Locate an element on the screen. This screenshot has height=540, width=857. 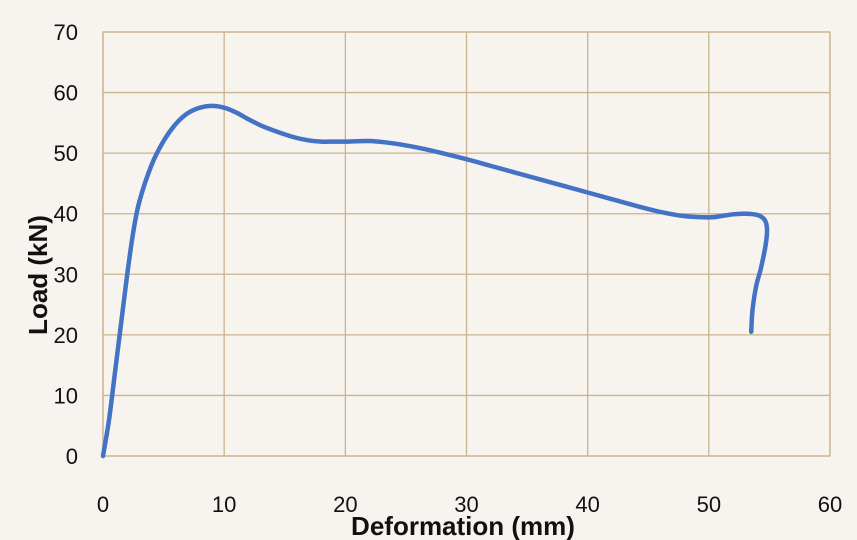
y-tick-label: 10 is located at coordinates (66, 395).